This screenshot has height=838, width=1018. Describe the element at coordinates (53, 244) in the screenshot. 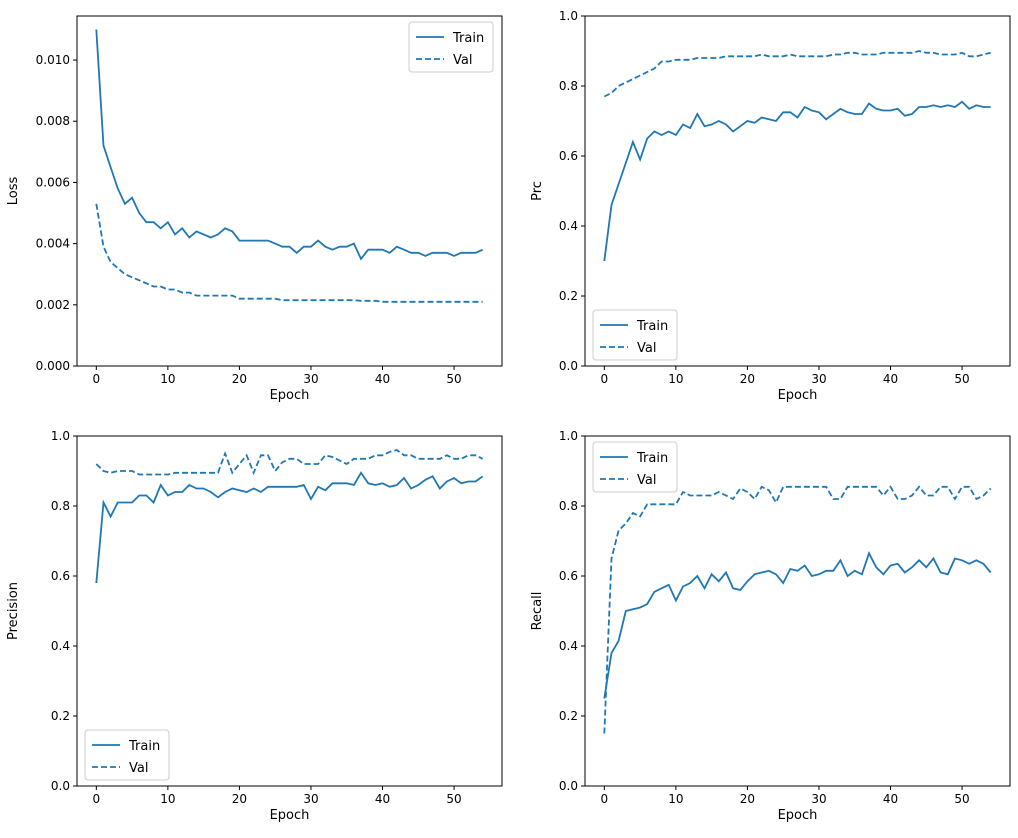

I see `y-tick-label: 0.004` at that location.